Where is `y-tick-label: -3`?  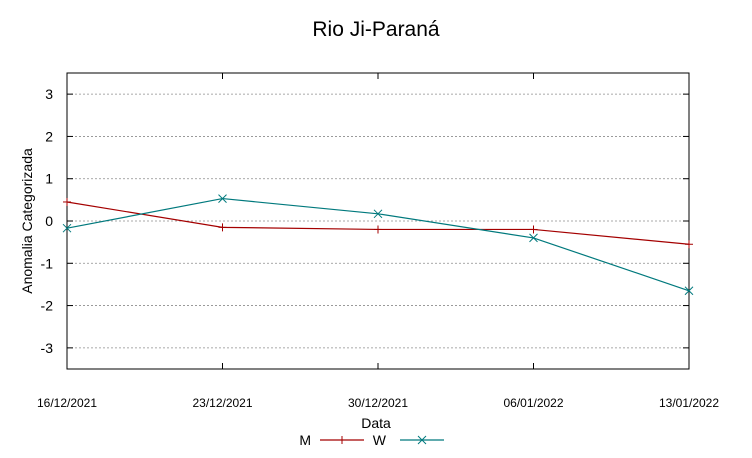
y-tick-label: -3 is located at coordinates (47, 348).